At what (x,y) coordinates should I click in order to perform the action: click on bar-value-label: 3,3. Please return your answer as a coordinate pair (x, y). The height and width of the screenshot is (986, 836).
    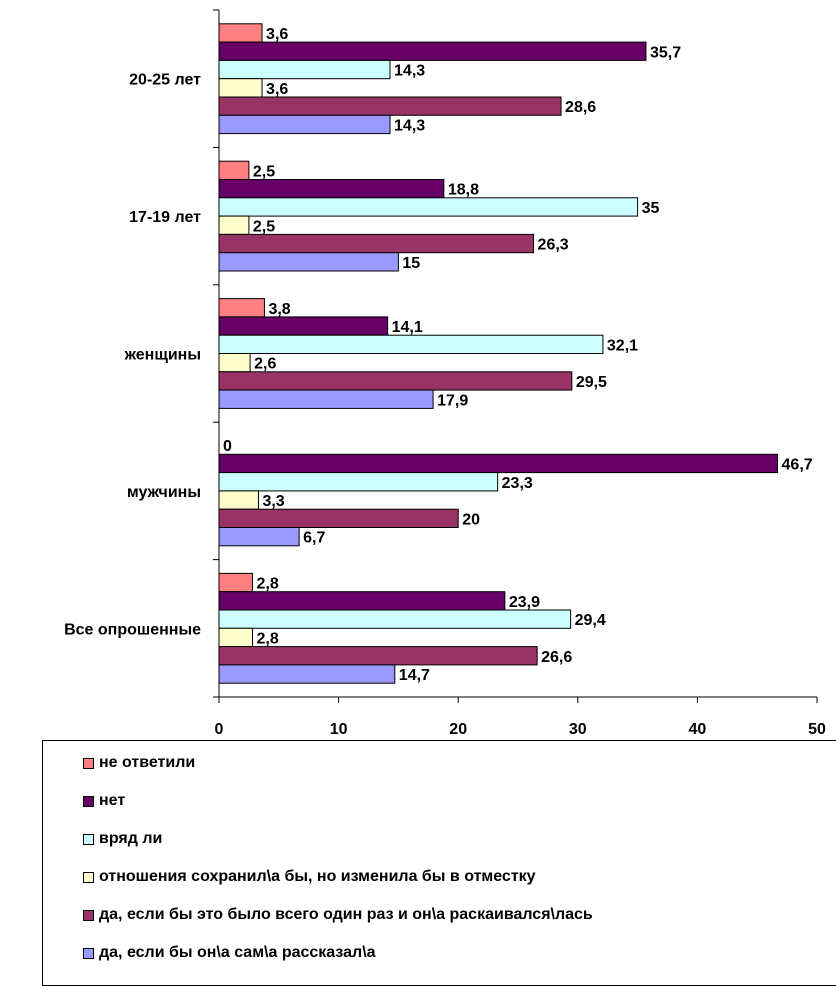
    Looking at the image, I should click on (273, 501).